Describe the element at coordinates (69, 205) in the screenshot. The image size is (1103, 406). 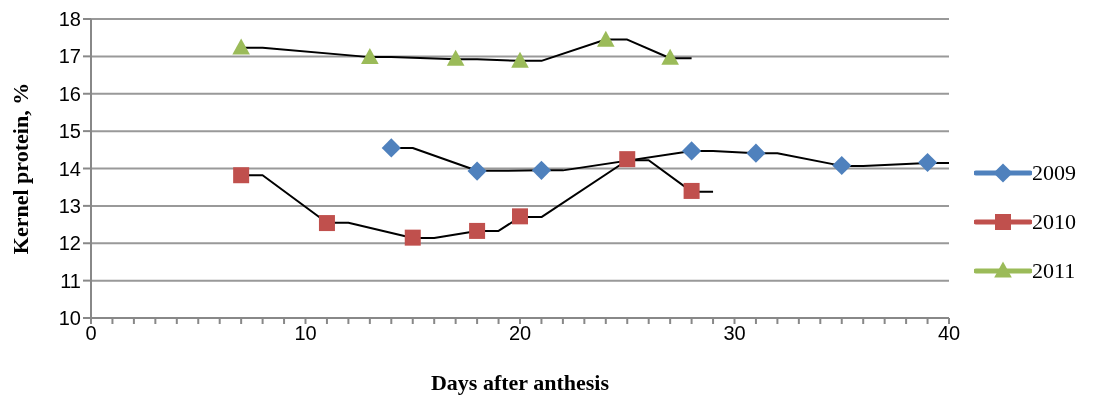
I see `y-tick-label: 13` at that location.